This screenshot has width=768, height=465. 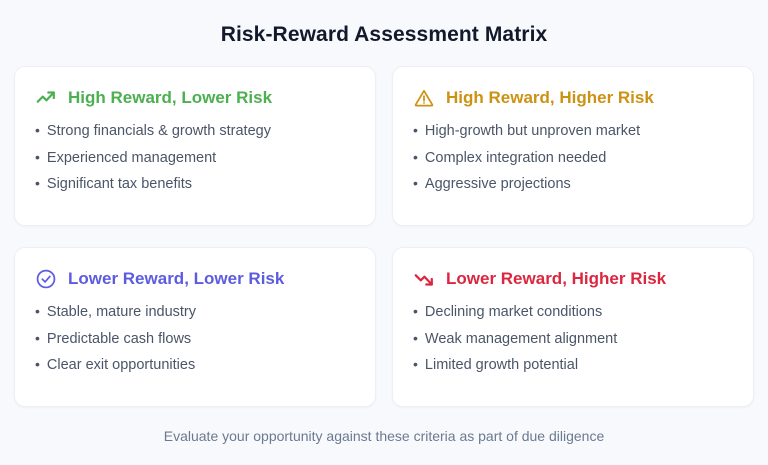 What do you see at coordinates (46, 98) in the screenshot?
I see `trending-up-icon` at bounding box center [46, 98].